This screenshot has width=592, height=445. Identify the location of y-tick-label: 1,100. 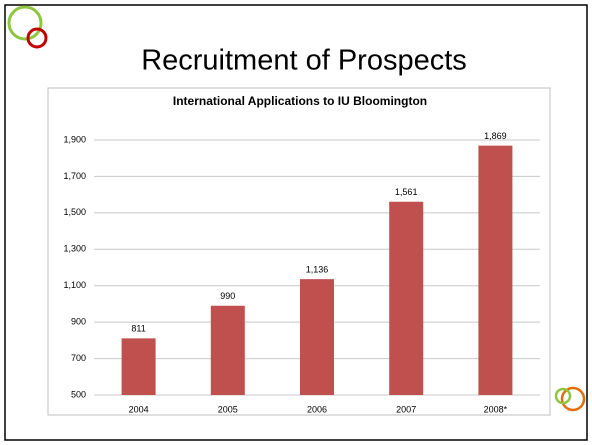
(74, 285).